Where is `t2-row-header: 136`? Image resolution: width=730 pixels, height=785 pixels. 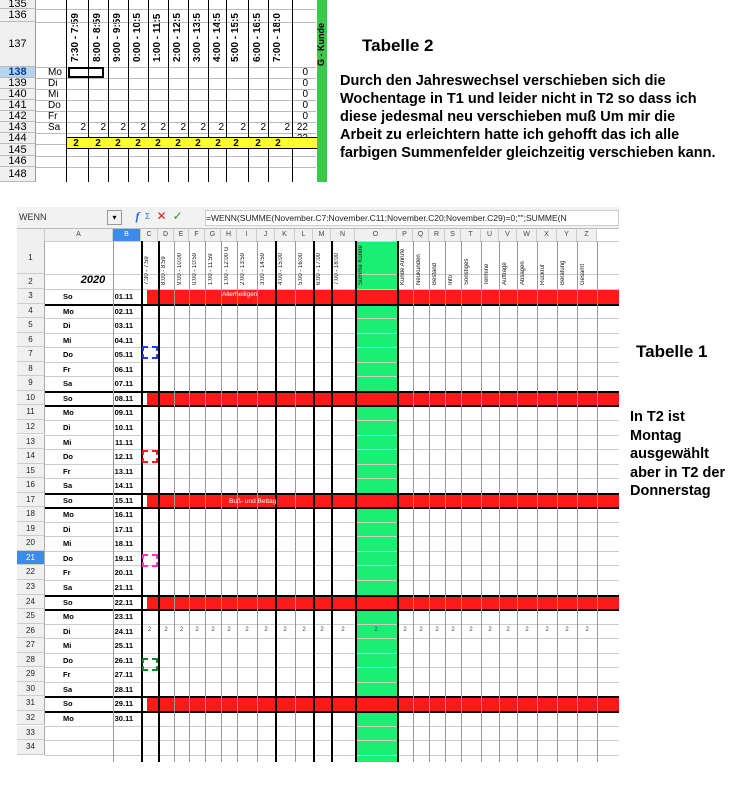
t2-row-header: 136 is located at coordinates (18, 15).